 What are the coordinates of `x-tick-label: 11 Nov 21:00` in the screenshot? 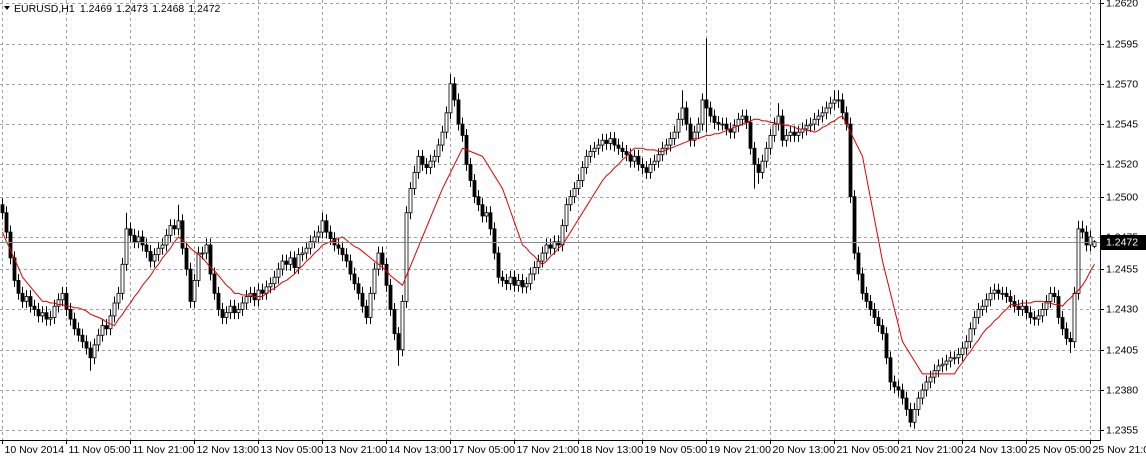 It's located at (164, 450).